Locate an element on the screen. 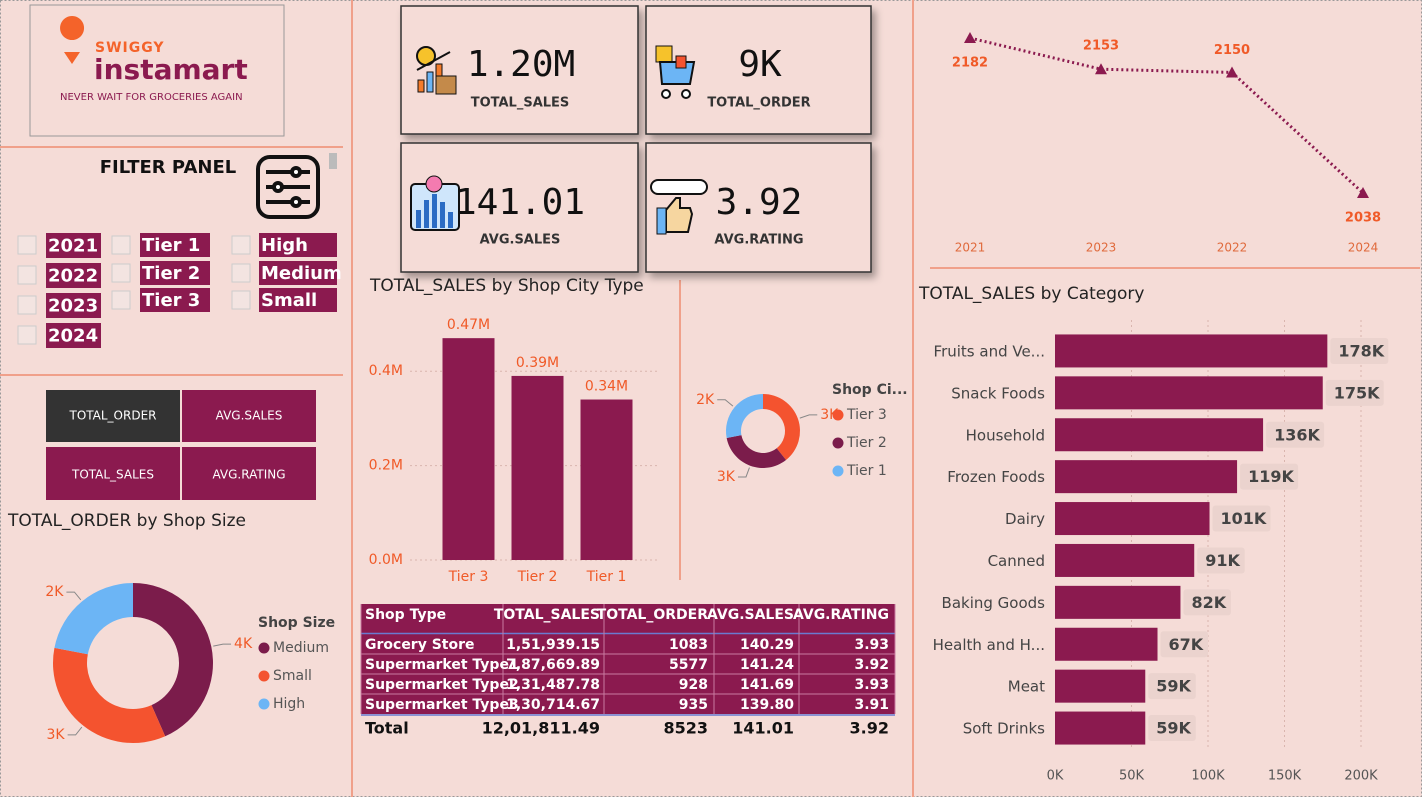 The width and height of the screenshot is (1422, 797). table-cell: Supermarket Type3 is located at coordinates (442, 705).